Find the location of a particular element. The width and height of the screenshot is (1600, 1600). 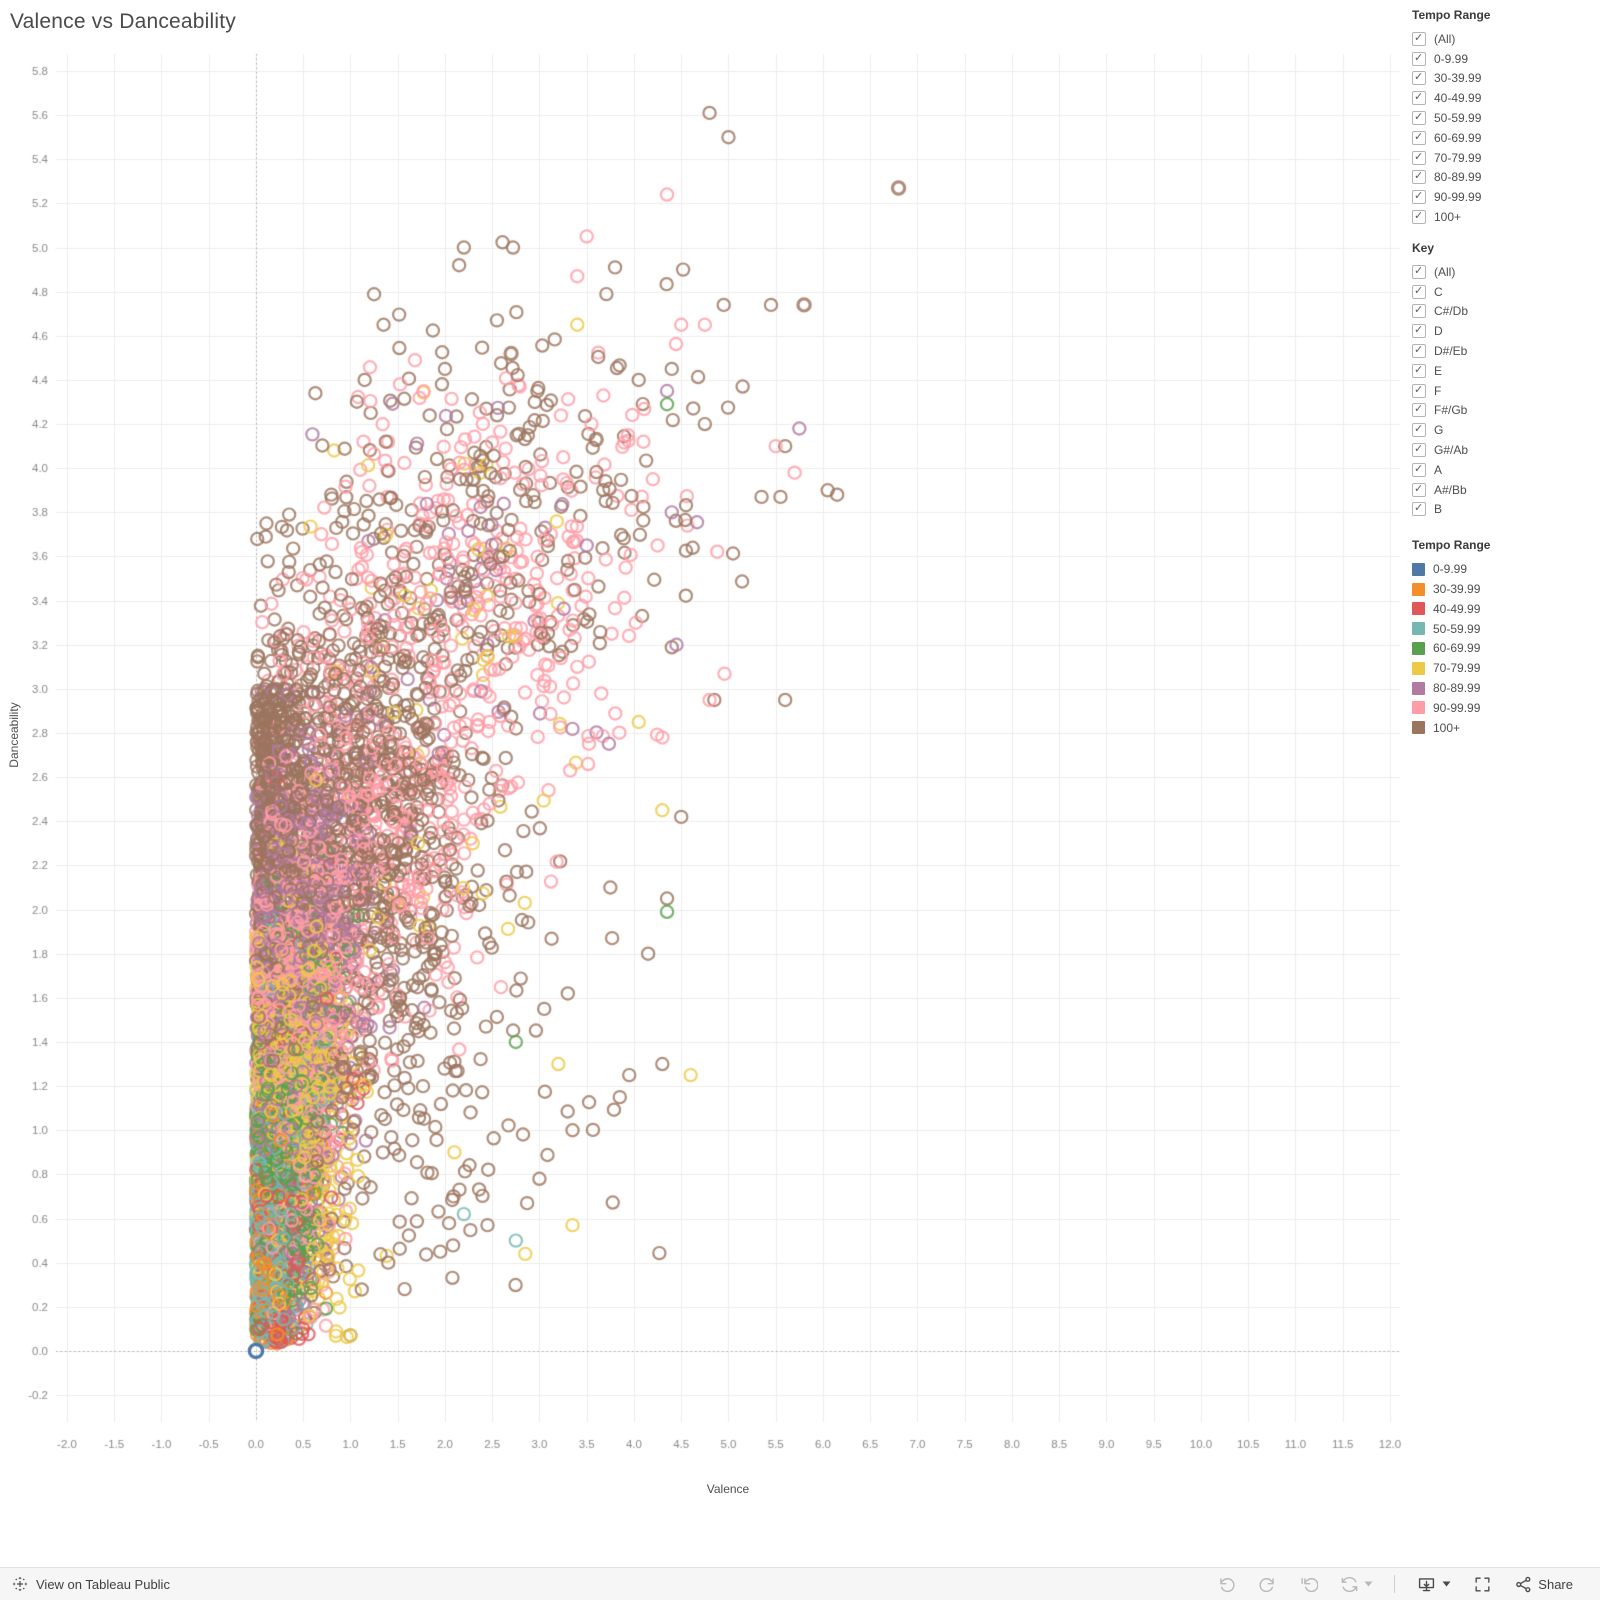

filter-option-label: A#/Bb is located at coordinates (1450, 489).